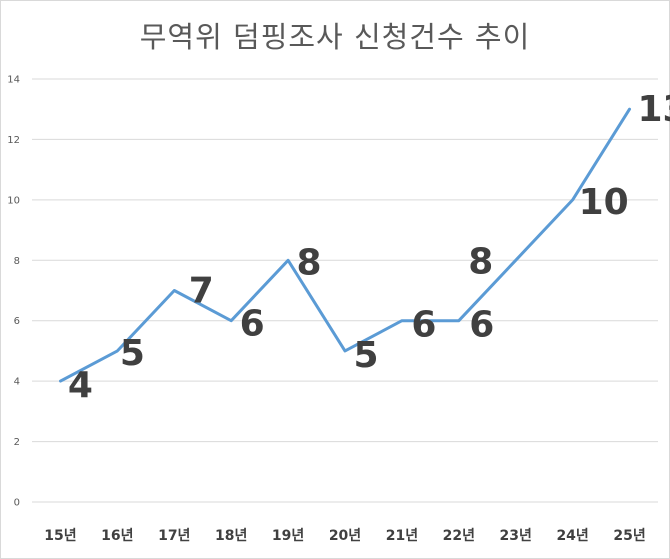 This screenshot has width=670, height=559. Describe the element at coordinates (13, 140) in the screenshot. I see `y-tick-label: 12` at that location.